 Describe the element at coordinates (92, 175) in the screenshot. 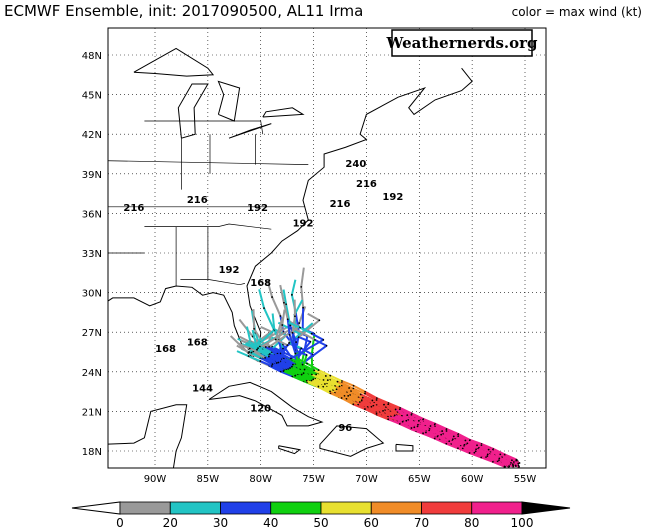

I see `lat-label: 39N` at that location.